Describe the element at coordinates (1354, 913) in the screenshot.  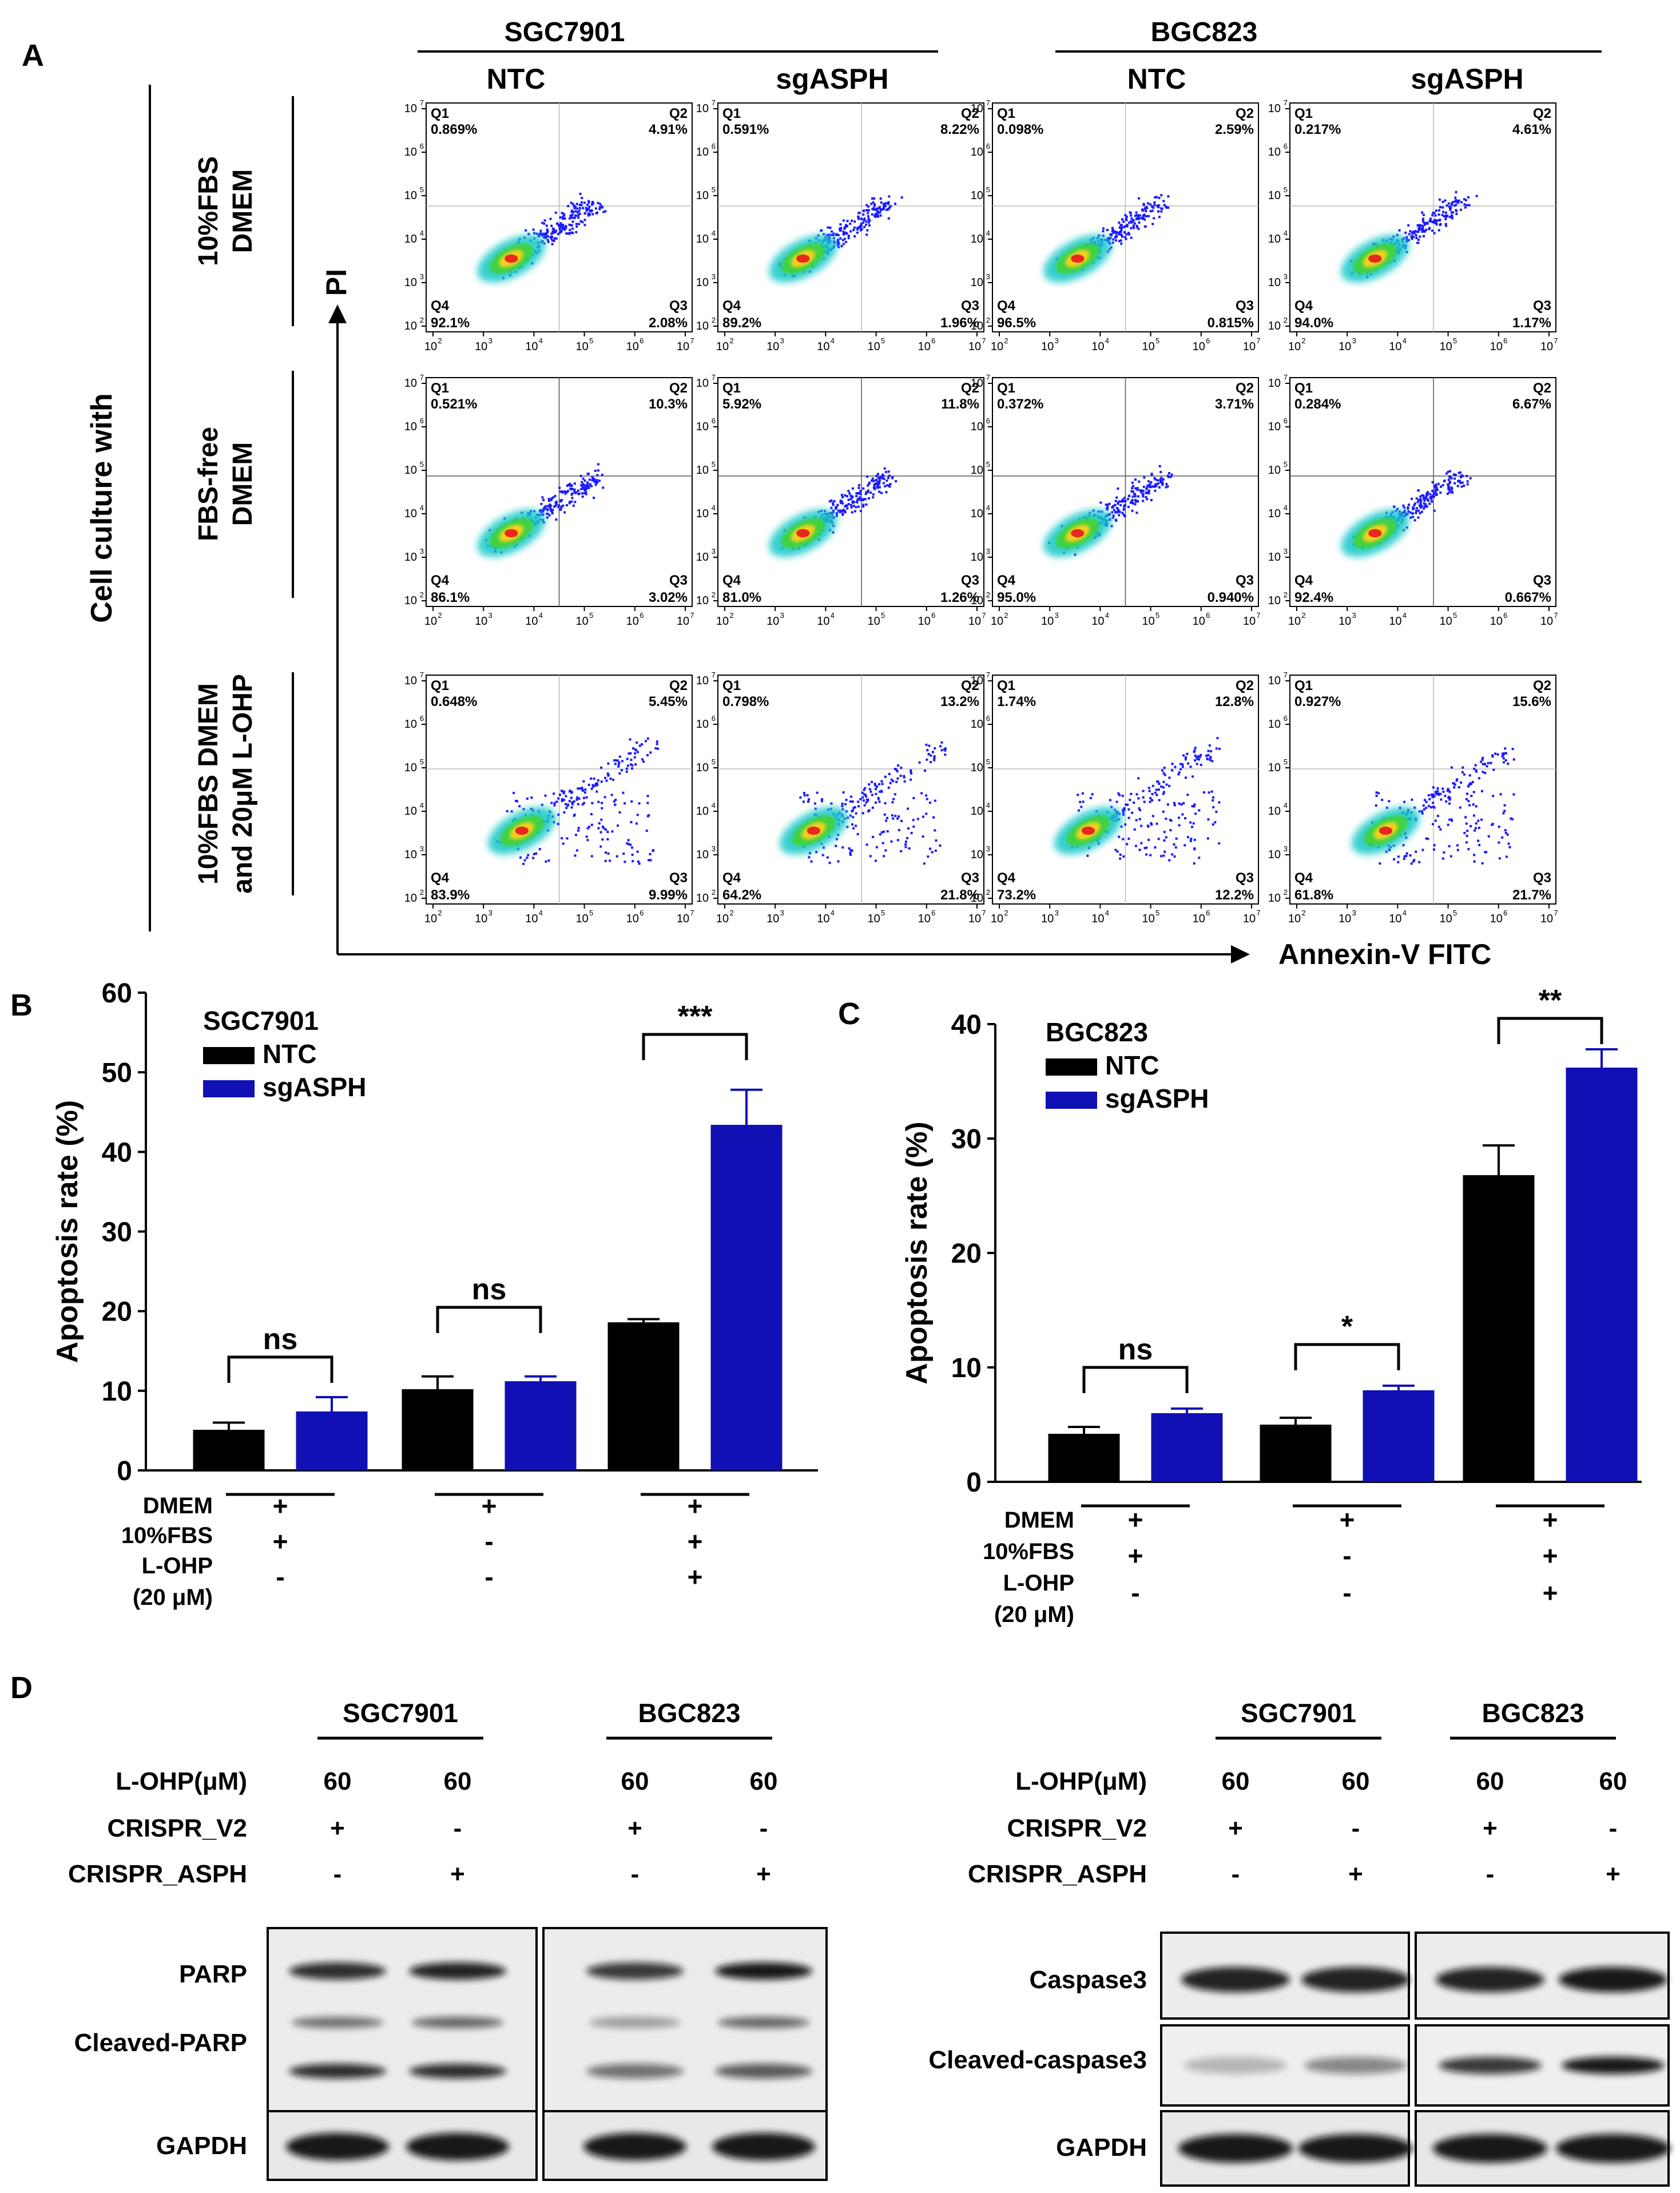
I see `x-tick-exponent: 3` at that location.